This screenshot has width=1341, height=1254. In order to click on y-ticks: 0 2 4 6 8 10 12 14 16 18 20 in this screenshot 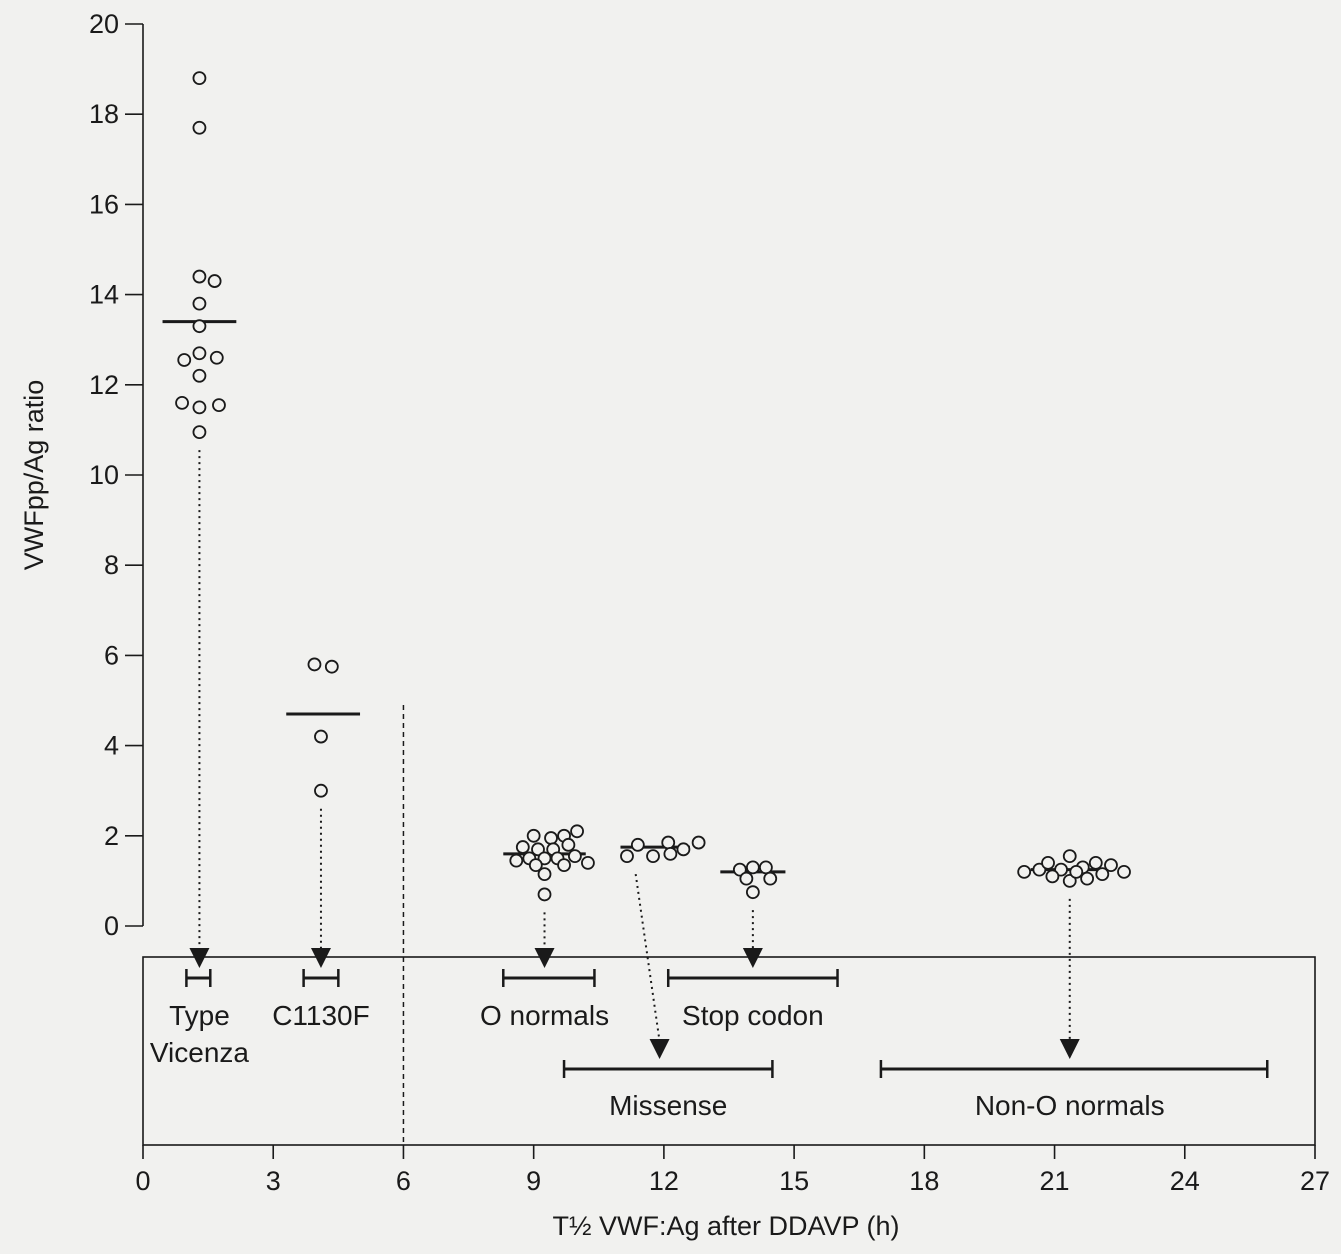, I will do `click(116, 475)`.